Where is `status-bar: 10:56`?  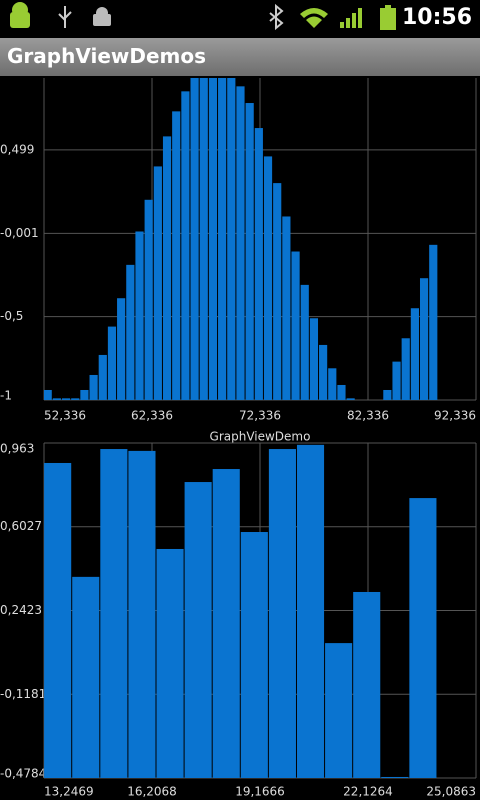 status-bar: 10:56 is located at coordinates (240, 19).